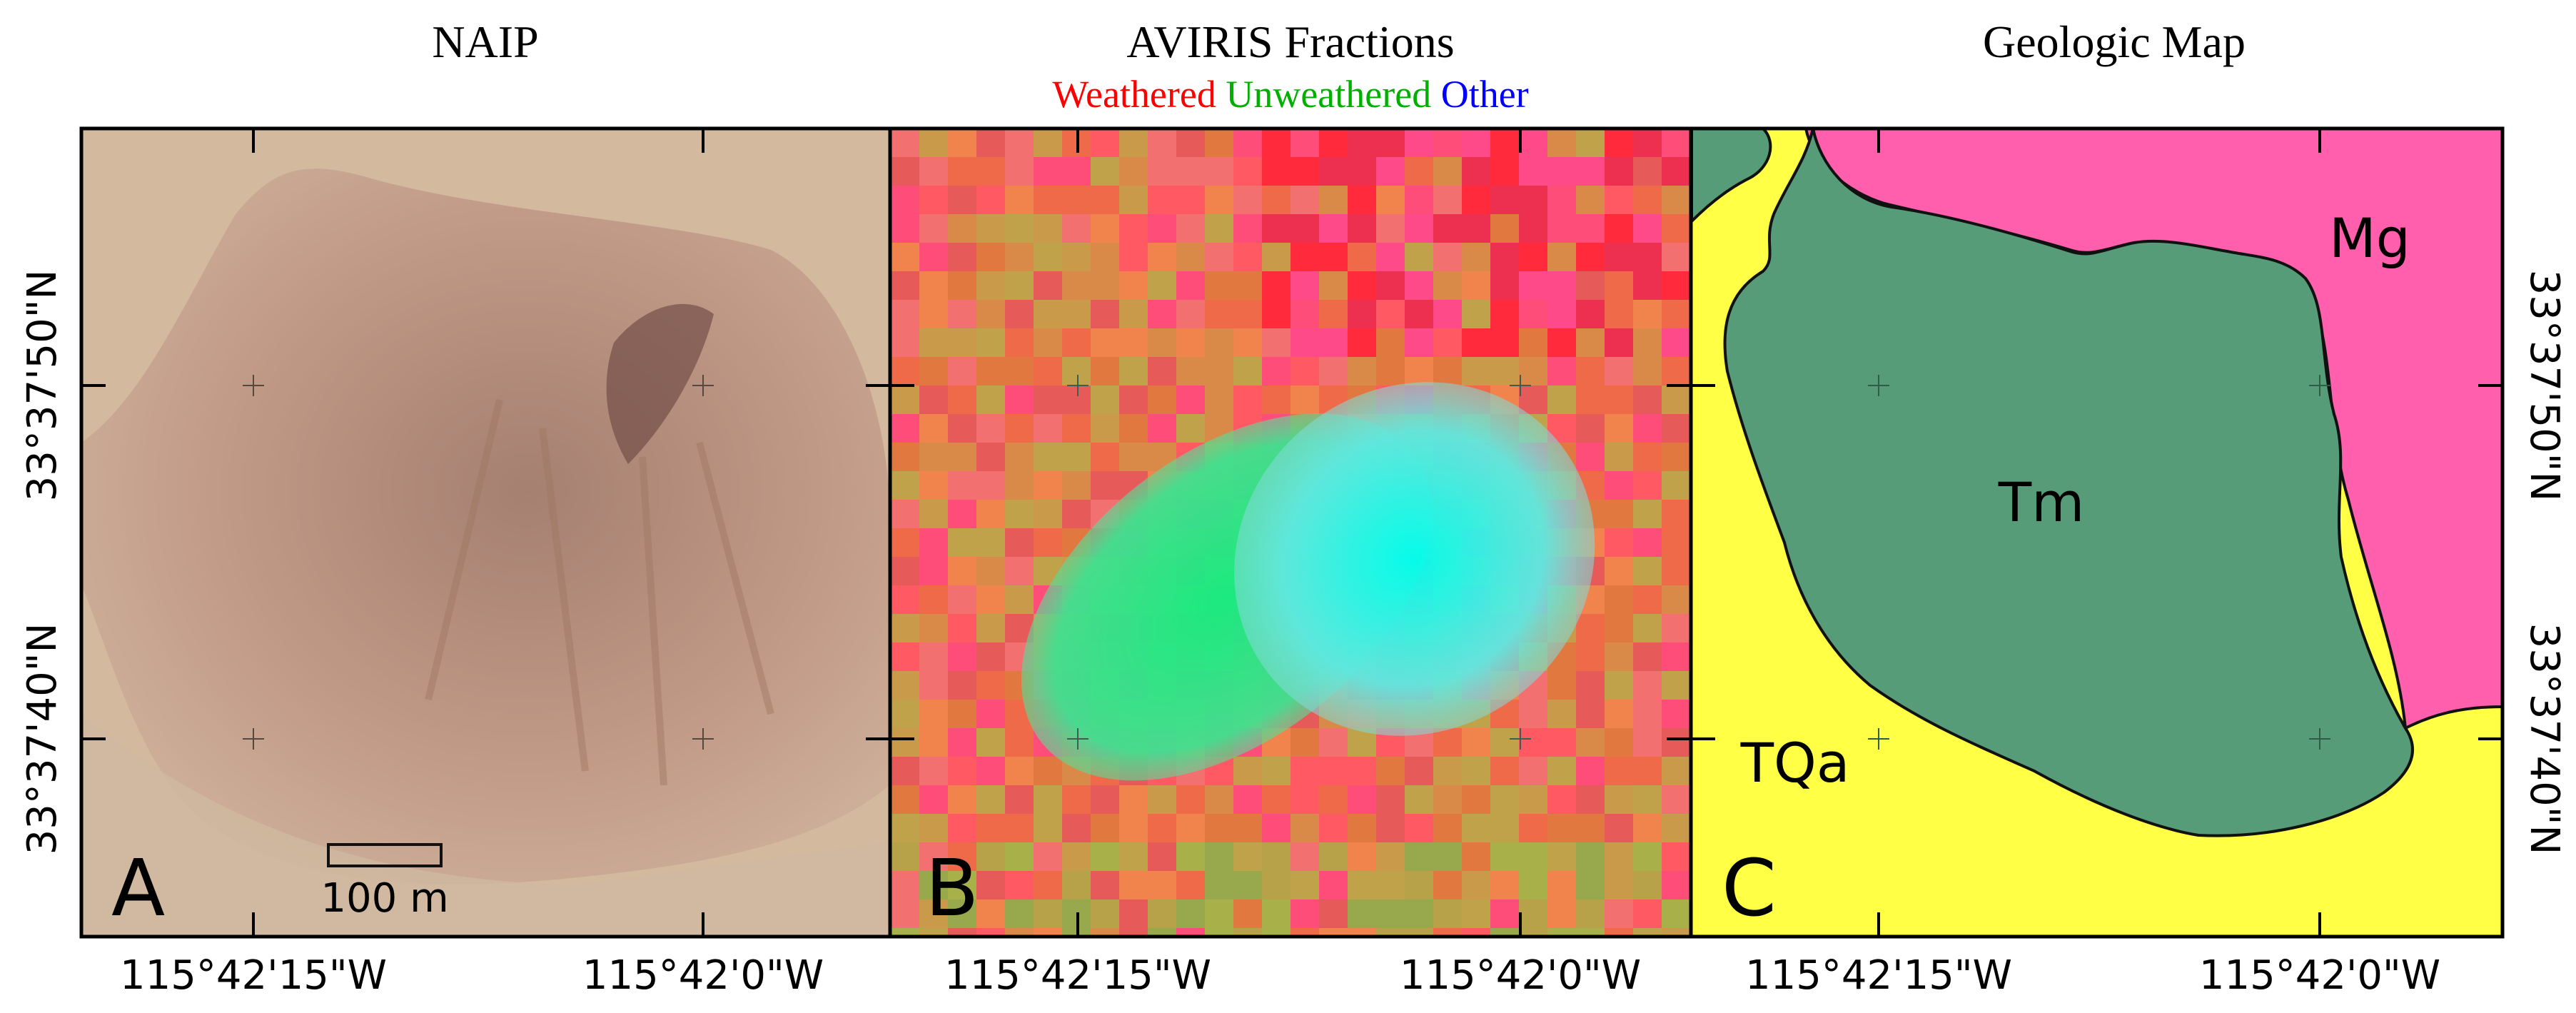  What do you see at coordinates (1308, 581) in the screenshot?
I see `unit-highlight` at bounding box center [1308, 581].